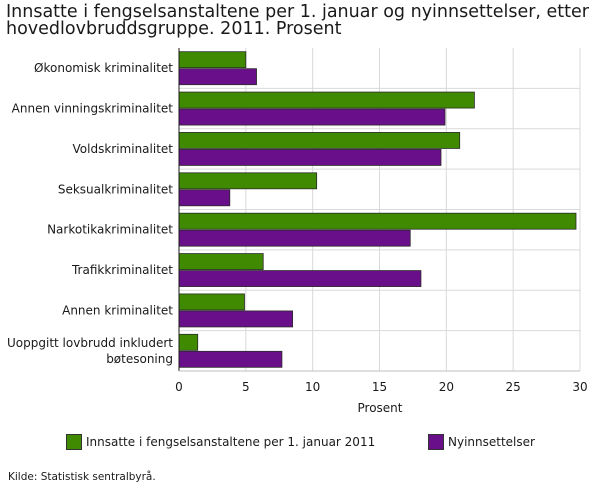 The width and height of the screenshot is (610, 488). Describe the element at coordinates (122, 270) in the screenshot. I see `category-label: Trafikkriminalitet` at that location.